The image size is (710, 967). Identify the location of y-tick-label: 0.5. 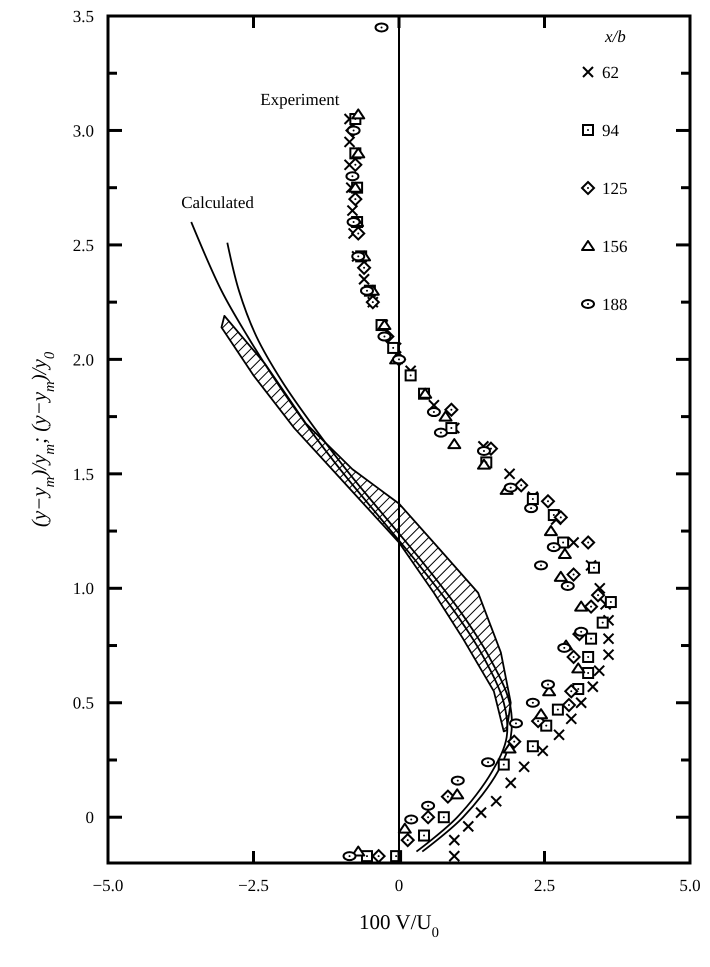
(83, 703).